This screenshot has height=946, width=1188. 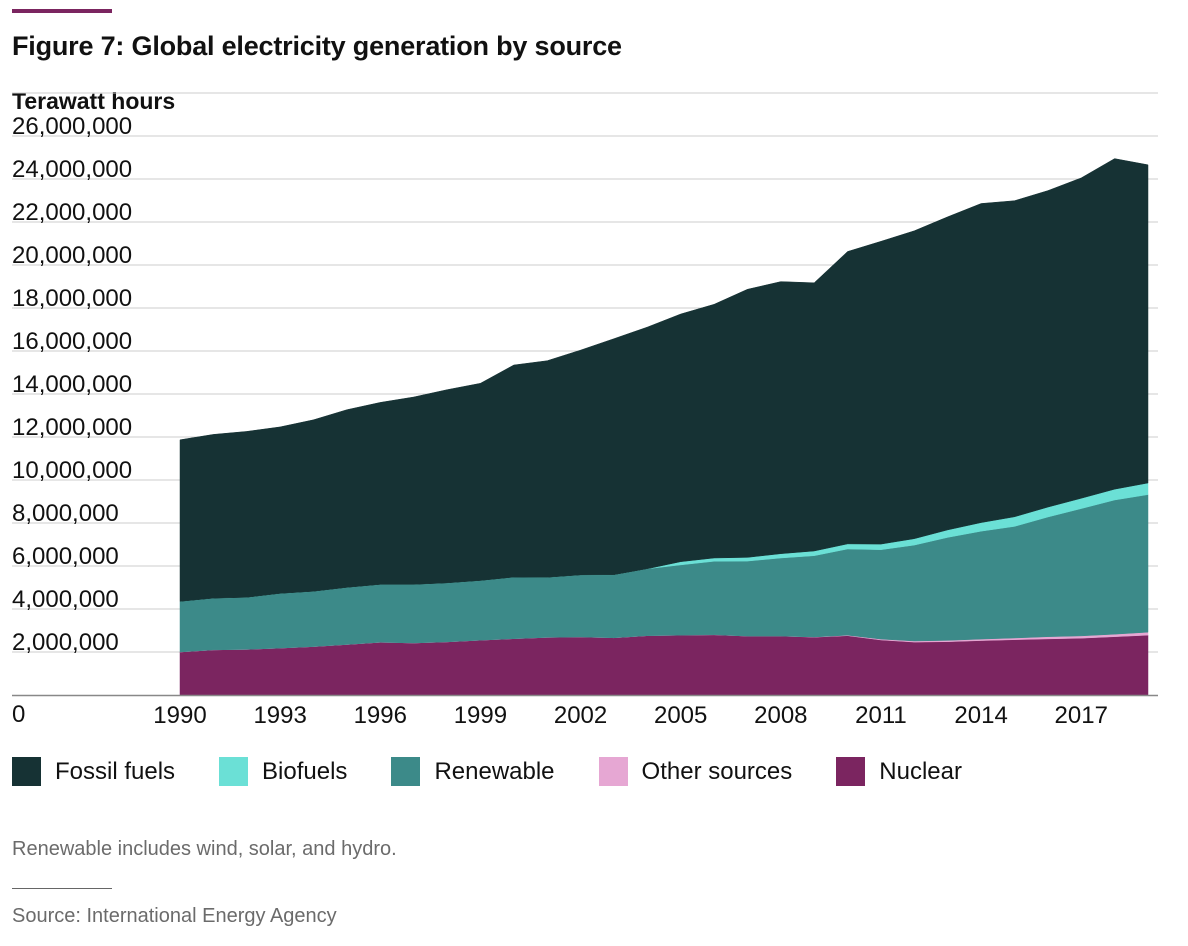 I want to click on legend-swatch-biofuels, so click(x=234, y=771).